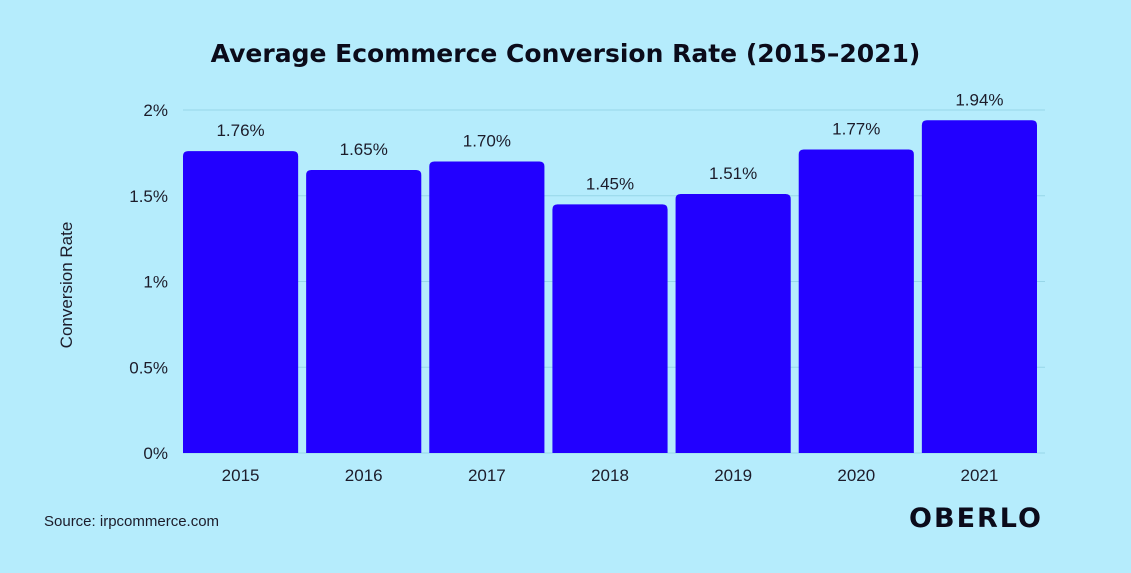 This screenshot has width=1131, height=573. What do you see at coordinates (610, 328) in the screenshot?
I see `bar-2018` at bounding box center [610, 328].